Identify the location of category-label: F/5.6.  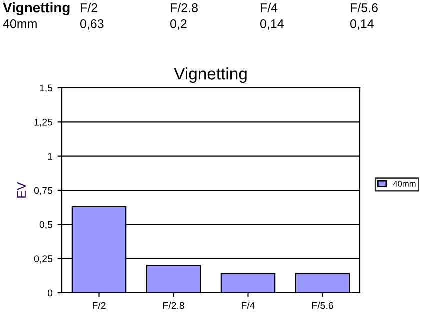
(323, 306).